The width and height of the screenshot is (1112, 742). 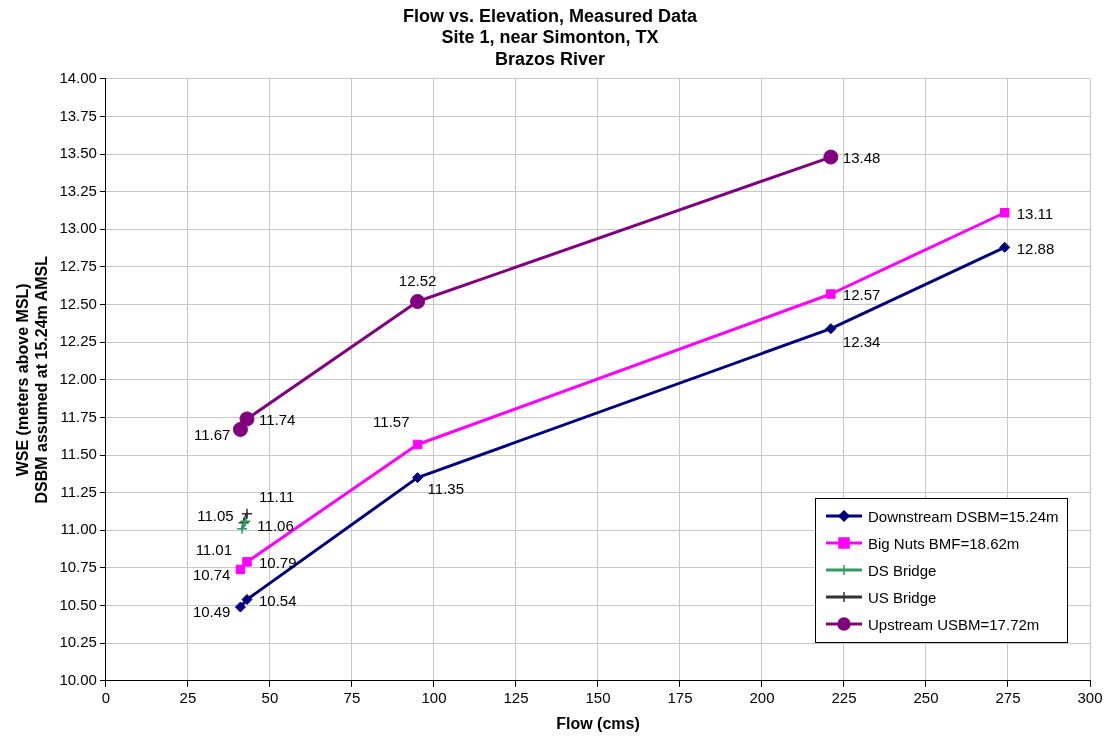 What do you see at coordinates (276, 496) in the screenshot?
I see `data-label: 11.11` at bounding box center [276, 496].